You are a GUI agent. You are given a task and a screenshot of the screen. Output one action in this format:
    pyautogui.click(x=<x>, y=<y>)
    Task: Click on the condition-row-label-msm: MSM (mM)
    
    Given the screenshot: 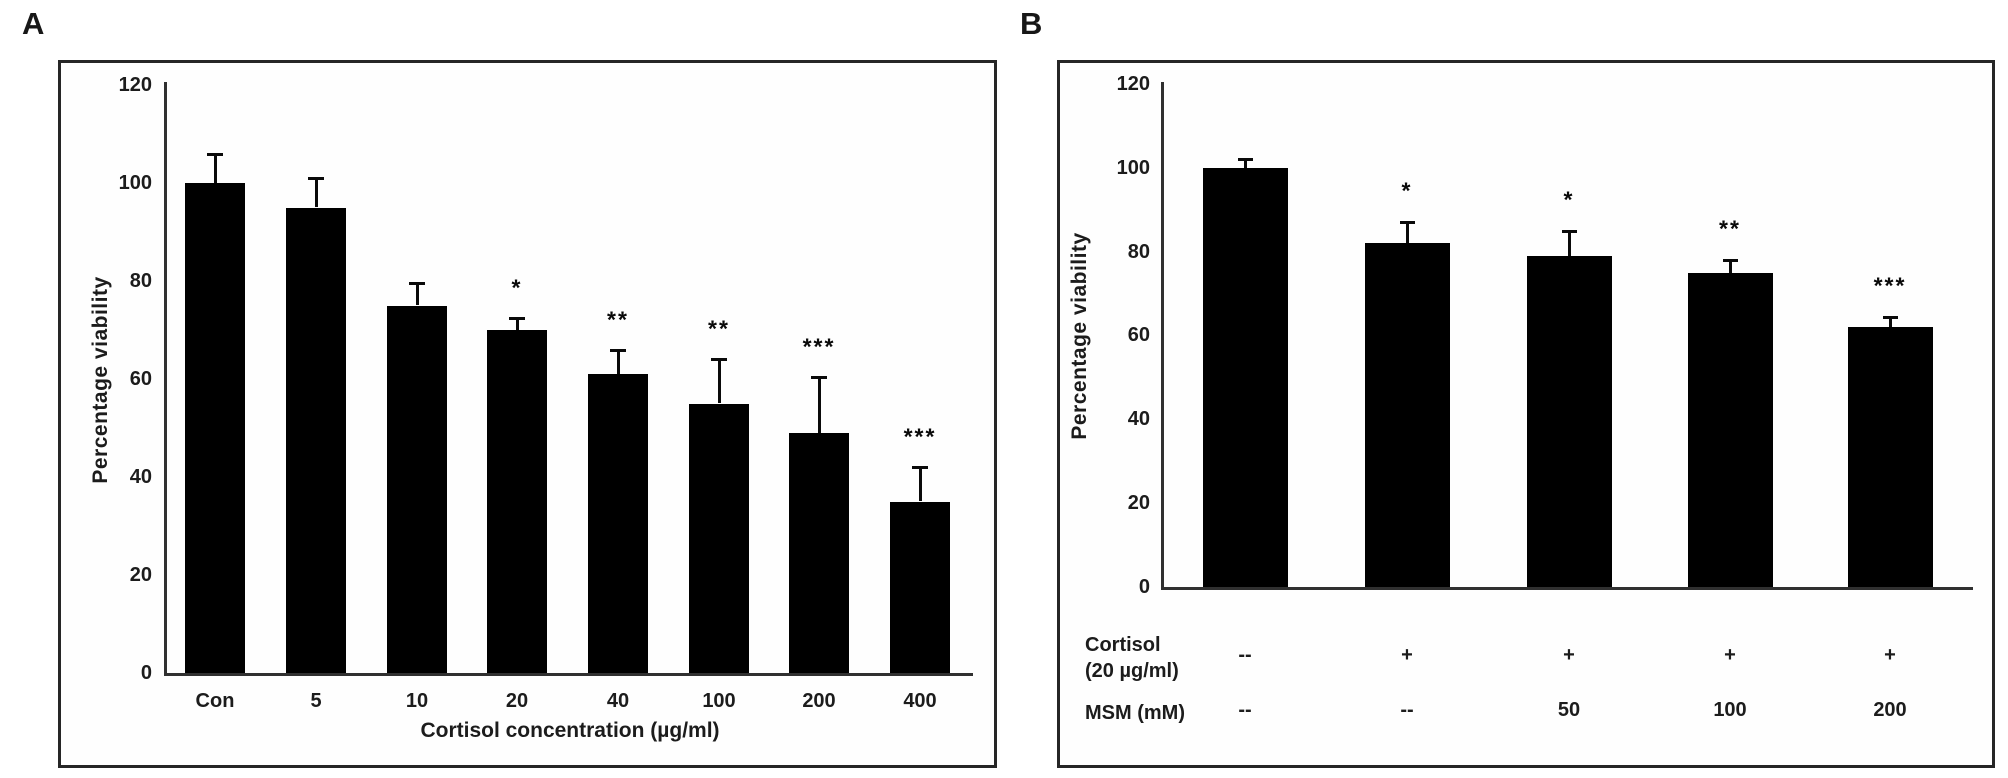 What is the action you would take?
    pyautogui.click(x=1135, y=713)
    